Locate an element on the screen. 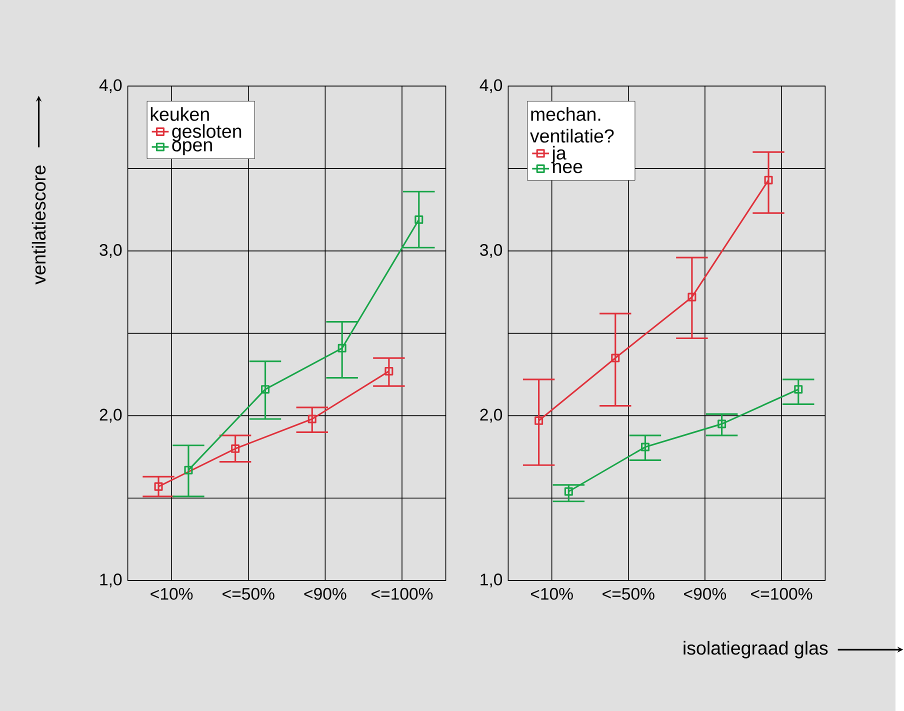 Image resolution: width=904 pixels, height=711 pixels. legend-label: nee is located at coordinates (567, 168).